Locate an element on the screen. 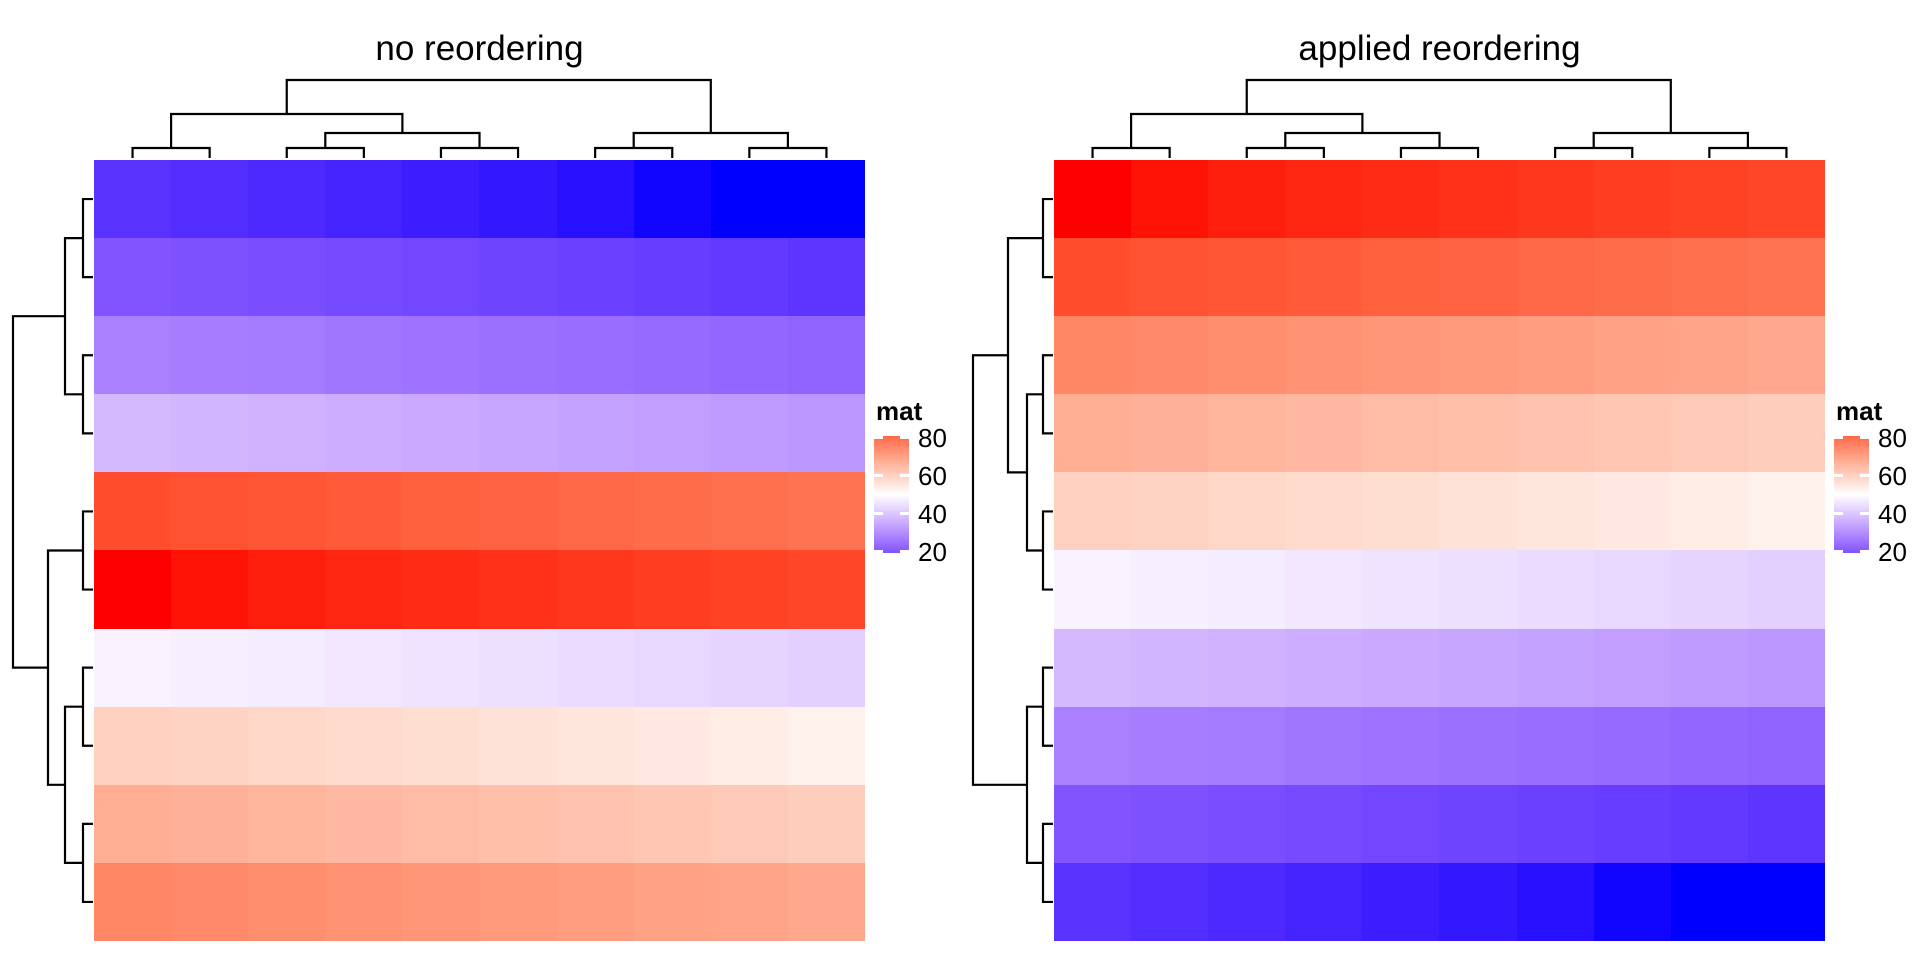  color-legend: mat 80 60 40 20 is located at coordinates (924, 483).